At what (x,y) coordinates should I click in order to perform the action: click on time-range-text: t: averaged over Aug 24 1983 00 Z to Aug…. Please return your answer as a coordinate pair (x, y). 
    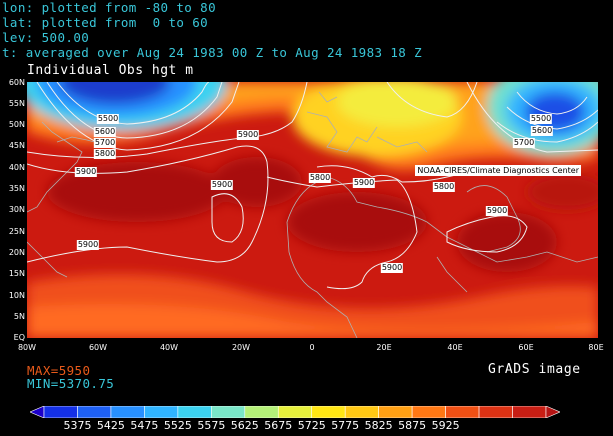
    Looking at the image, I should click on (212, 52).